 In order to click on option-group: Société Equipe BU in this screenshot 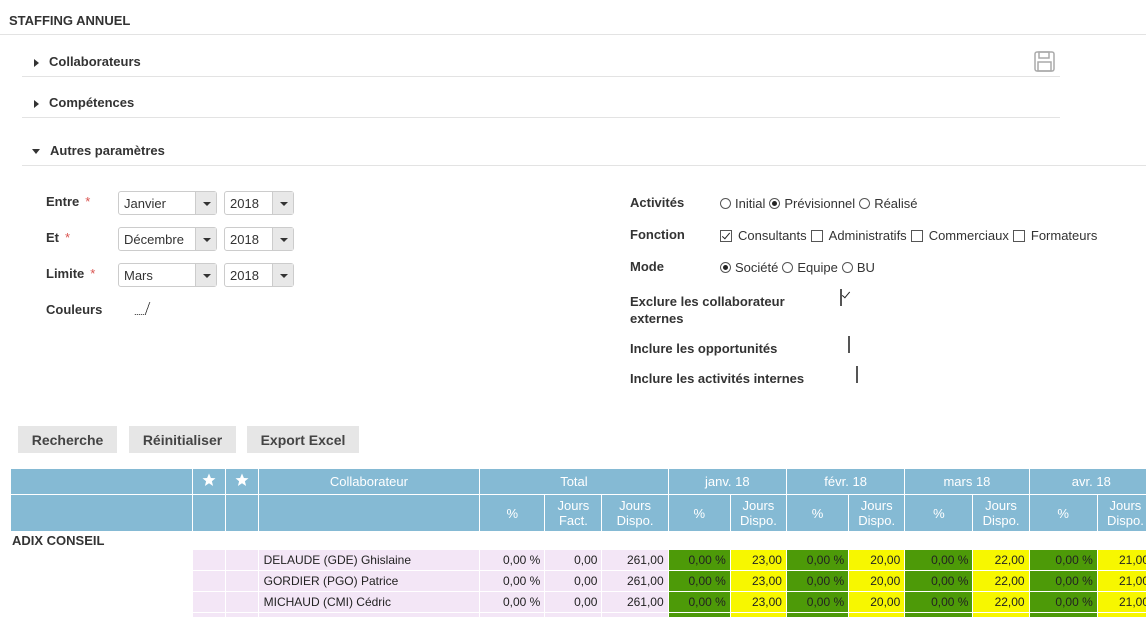, I will do `click(799, 267)`.